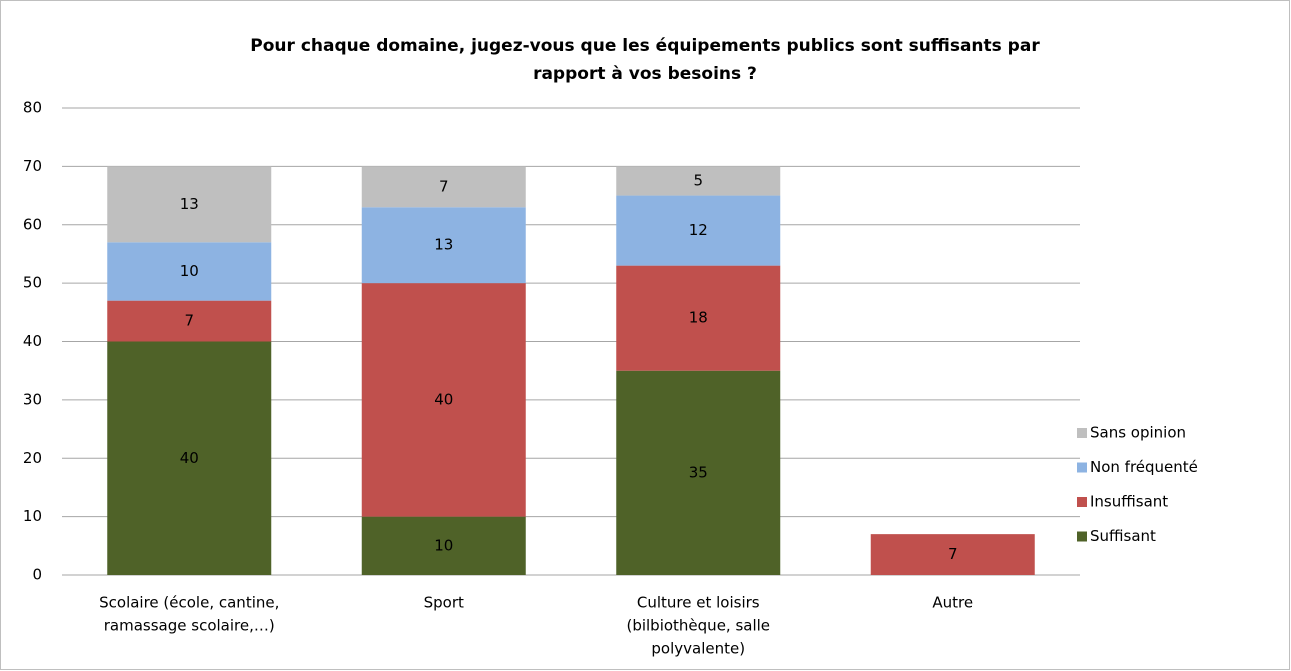  What do you see at coordinates (698, 649) in the screenshot?
I see `x-tick-label: polyvalente)` at bounding box center [698, 649].